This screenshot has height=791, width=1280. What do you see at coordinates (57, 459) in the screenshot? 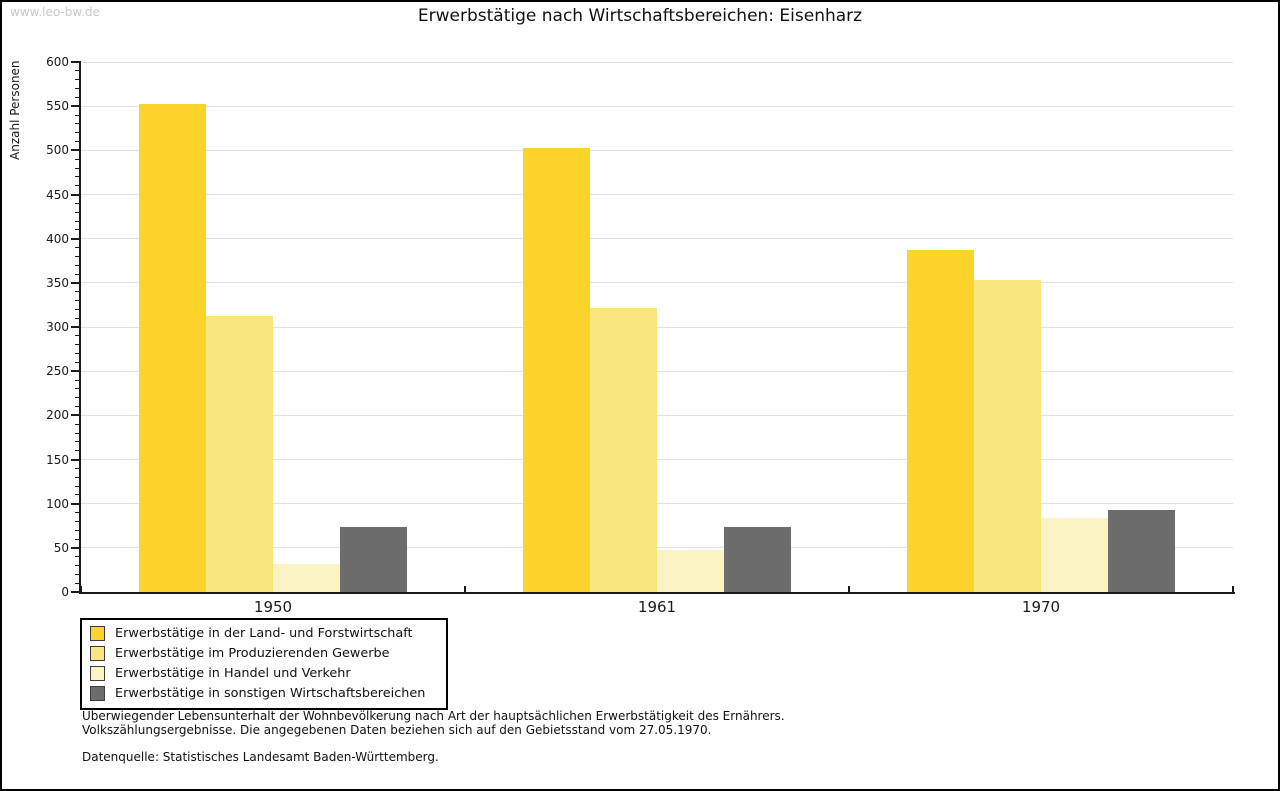
I see `y-tick-label: 150` at bounding box center [57, 459].